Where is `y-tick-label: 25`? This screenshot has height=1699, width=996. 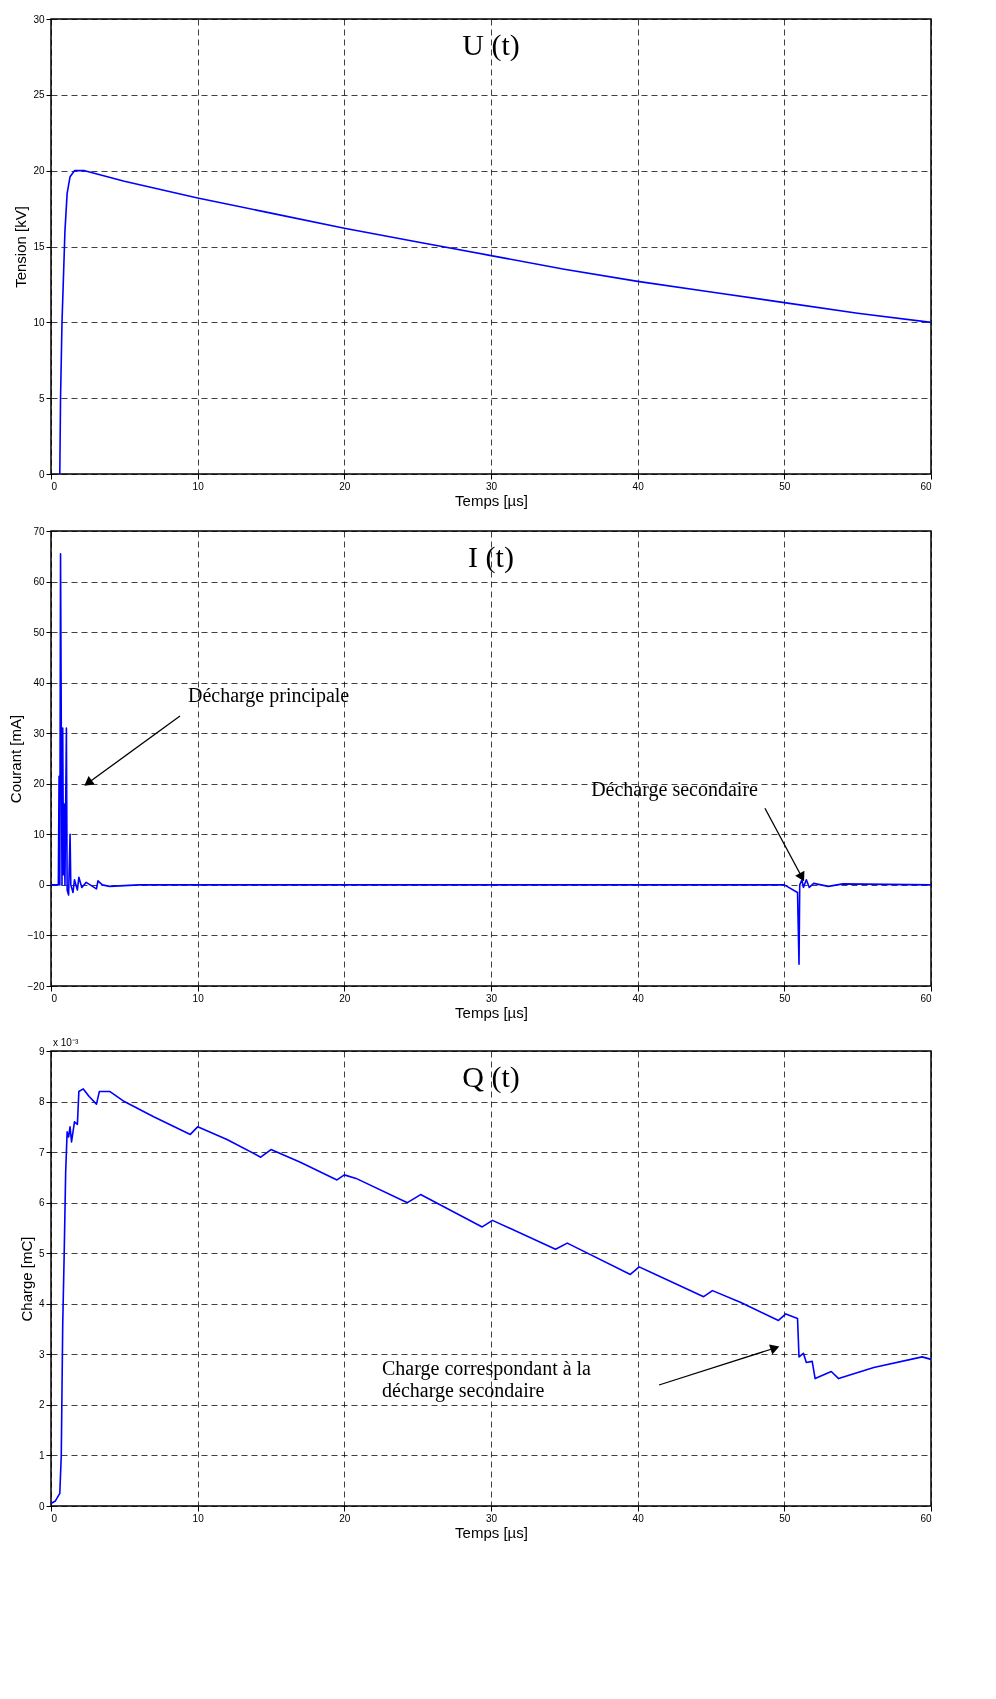
y-tick-label: 25 is located at coordinates (39, 95).